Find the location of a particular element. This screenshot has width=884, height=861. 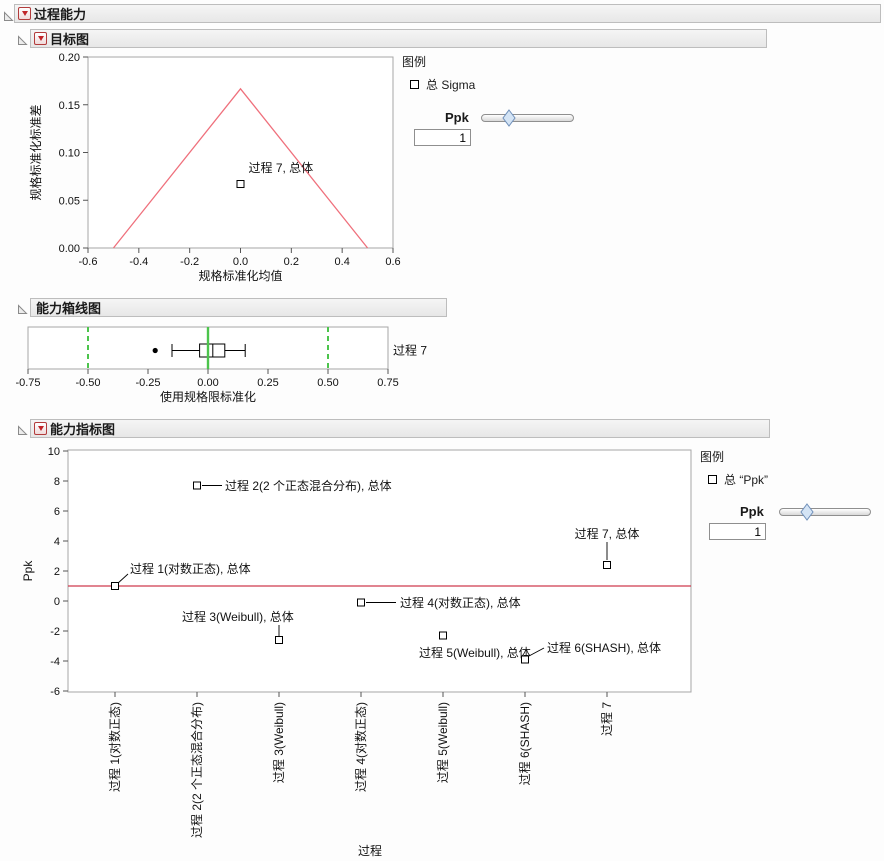

plot-frame is located at coordinates (240, 152).